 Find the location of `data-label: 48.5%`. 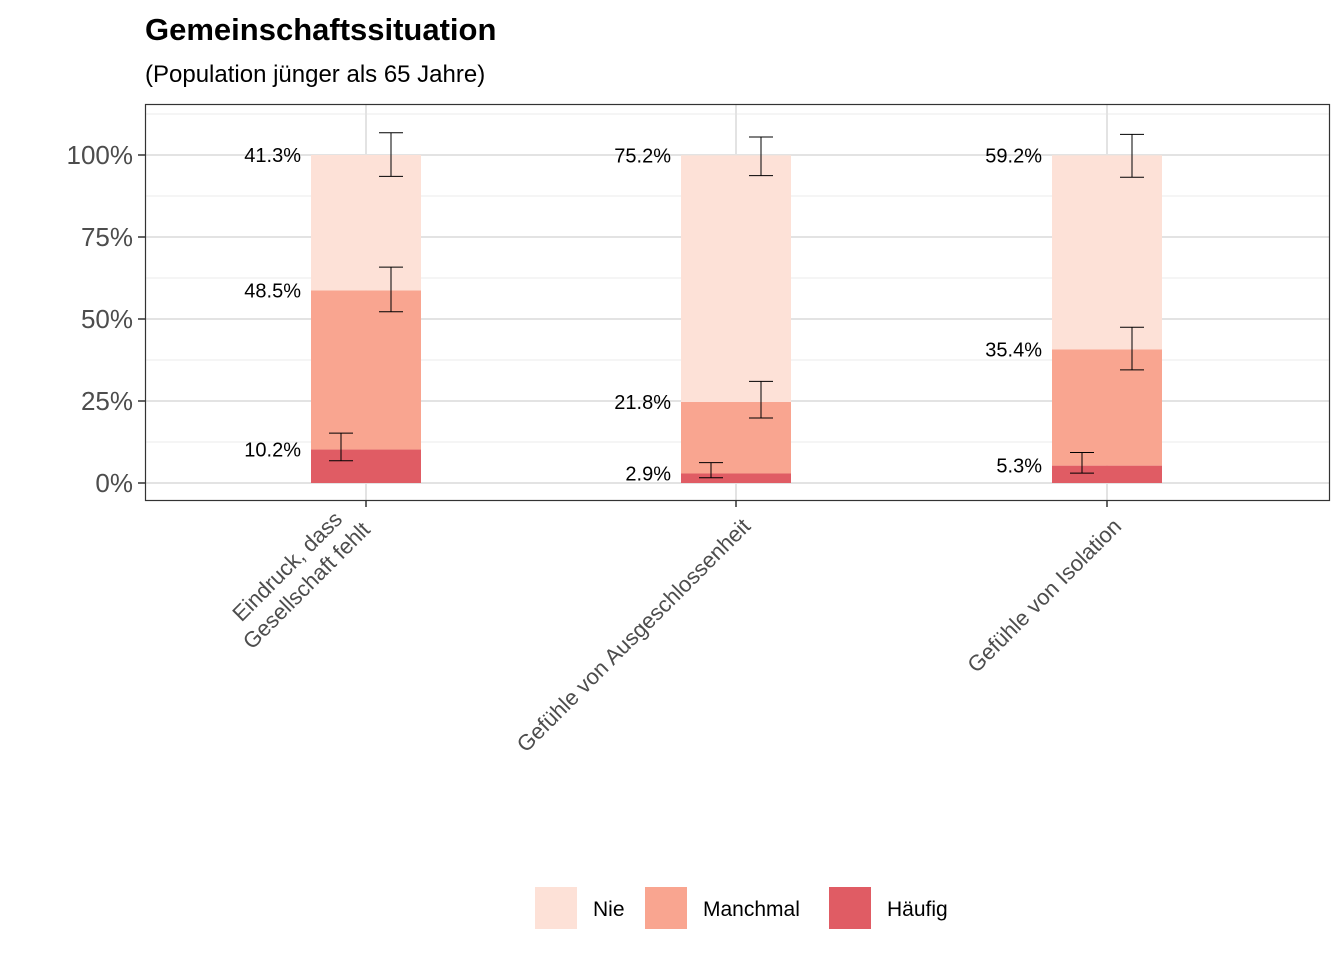

data-label: 48.5% is located at coordinates (272, 291).